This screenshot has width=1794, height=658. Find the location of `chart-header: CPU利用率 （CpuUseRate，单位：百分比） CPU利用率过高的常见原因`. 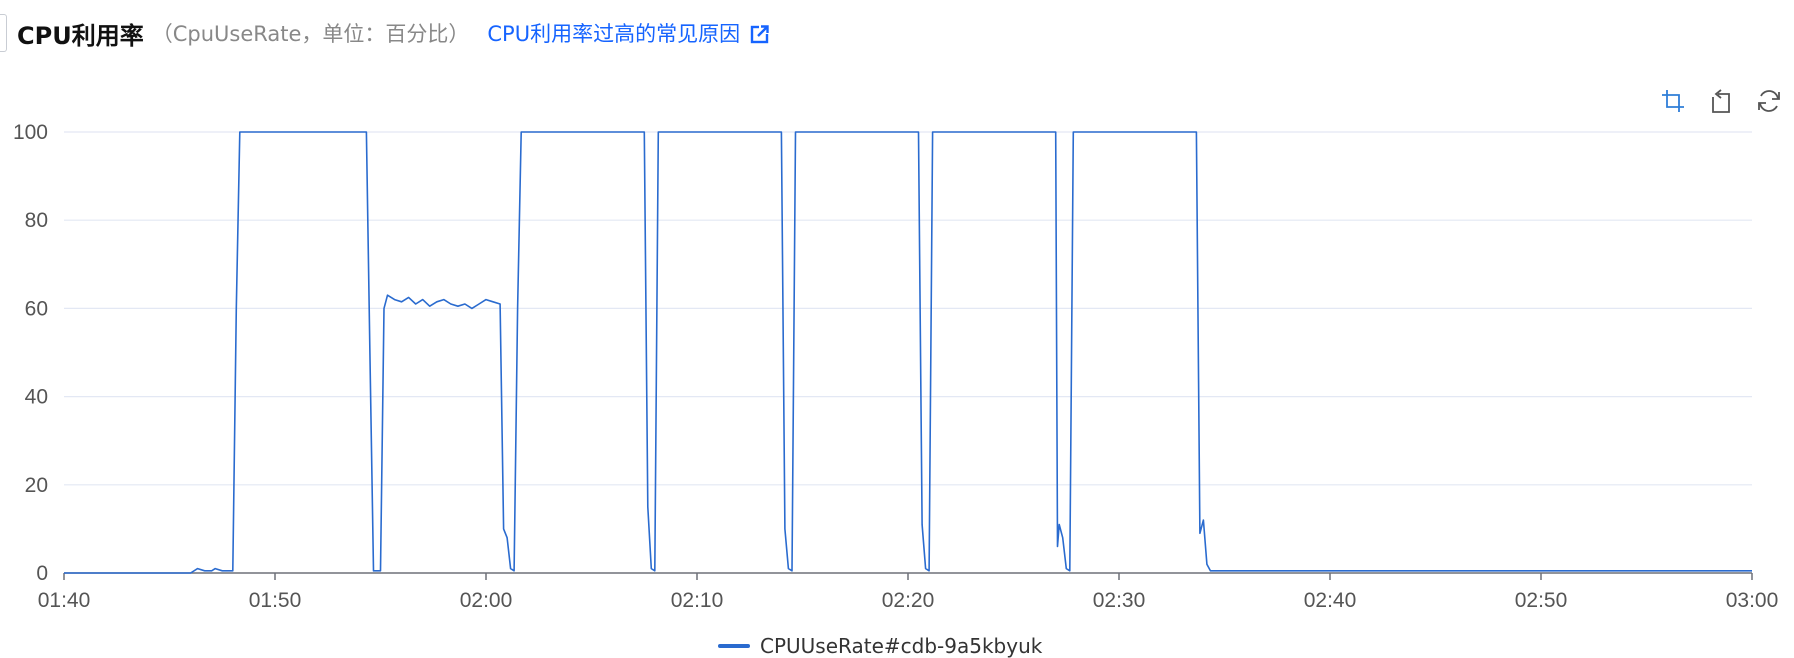

chart-header: CPU利用率 （CpuUseRate，单位：百分比） CPU利用率过高的常见原因 is located at coordinates (385, 33).